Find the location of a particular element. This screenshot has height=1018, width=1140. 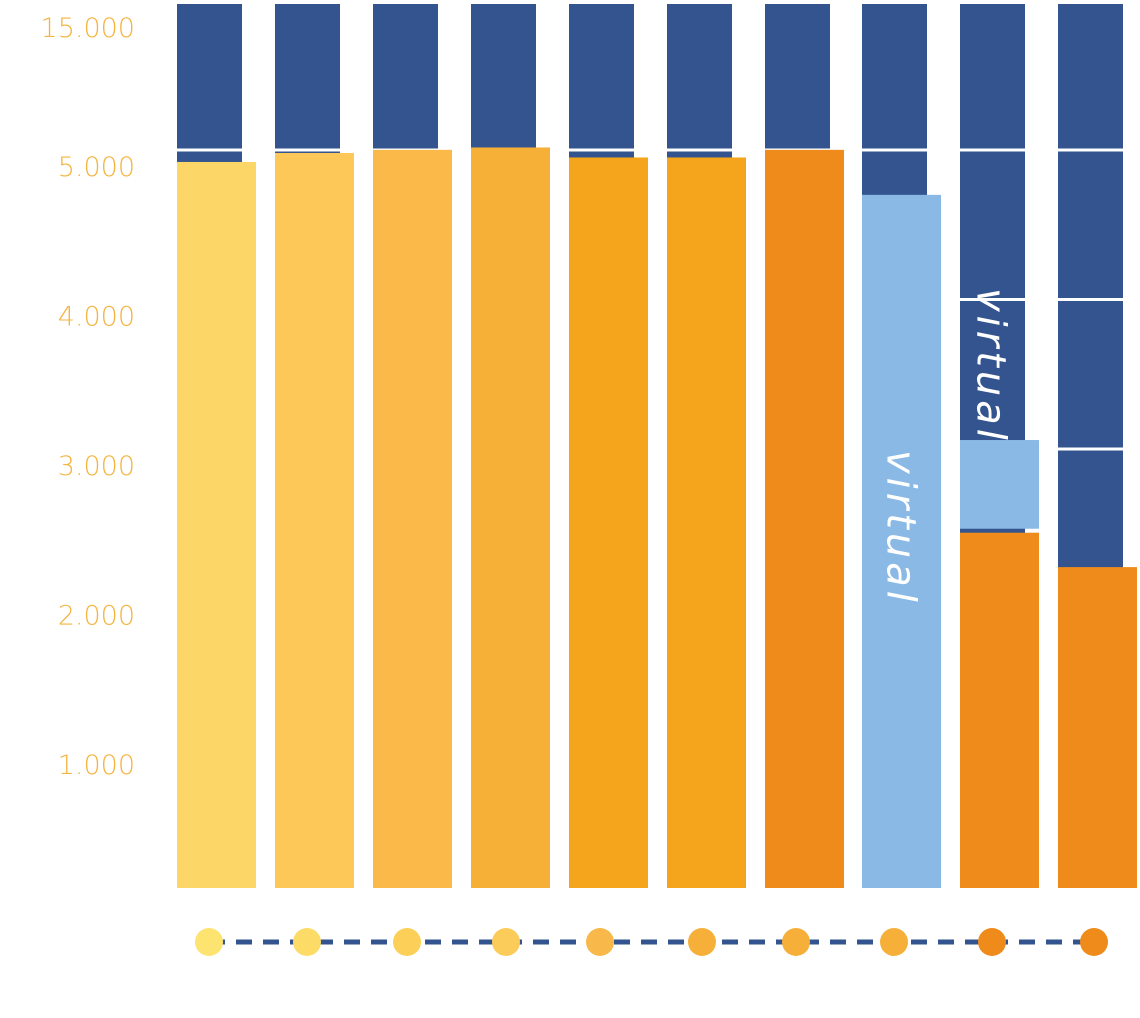

y-tick-label: 15.000 is located at coordinates (88, 28).